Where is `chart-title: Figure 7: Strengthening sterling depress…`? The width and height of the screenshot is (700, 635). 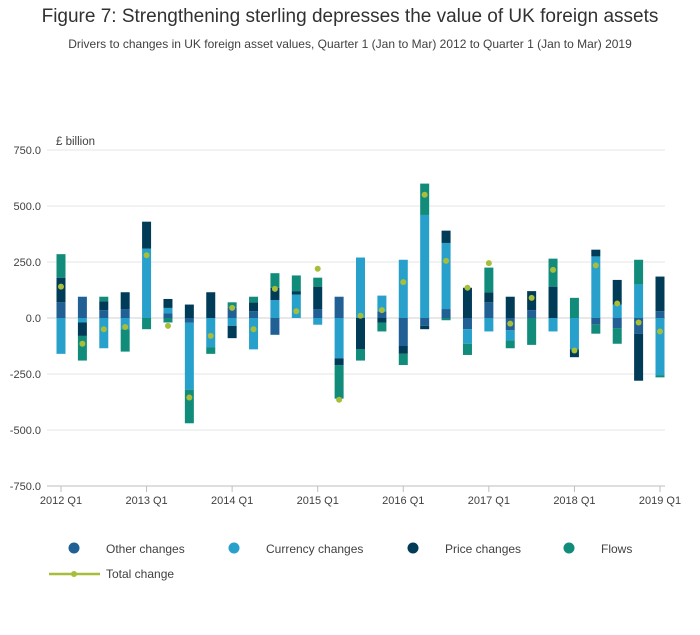 chart-title: Figure 7: Strengthening sterling depress… is located at coordinates (350, 16).